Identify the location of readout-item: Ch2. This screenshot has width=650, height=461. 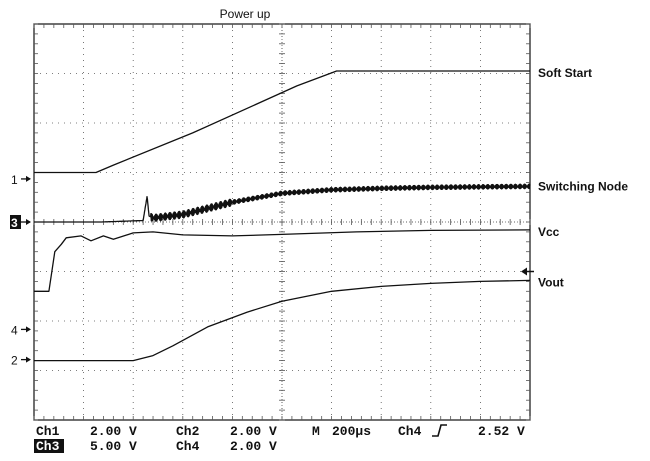
(188, 431).